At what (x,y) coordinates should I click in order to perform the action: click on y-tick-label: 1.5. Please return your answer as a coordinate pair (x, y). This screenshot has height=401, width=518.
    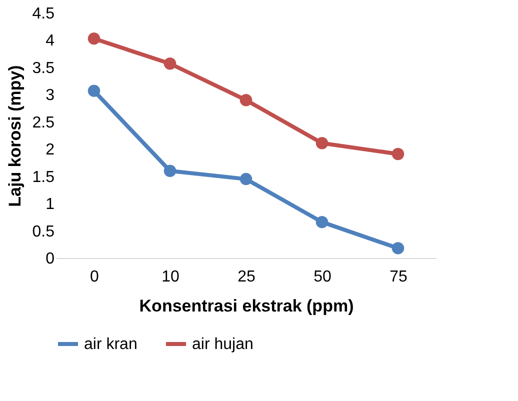
    Looking at the image, I should click on (43, 177).